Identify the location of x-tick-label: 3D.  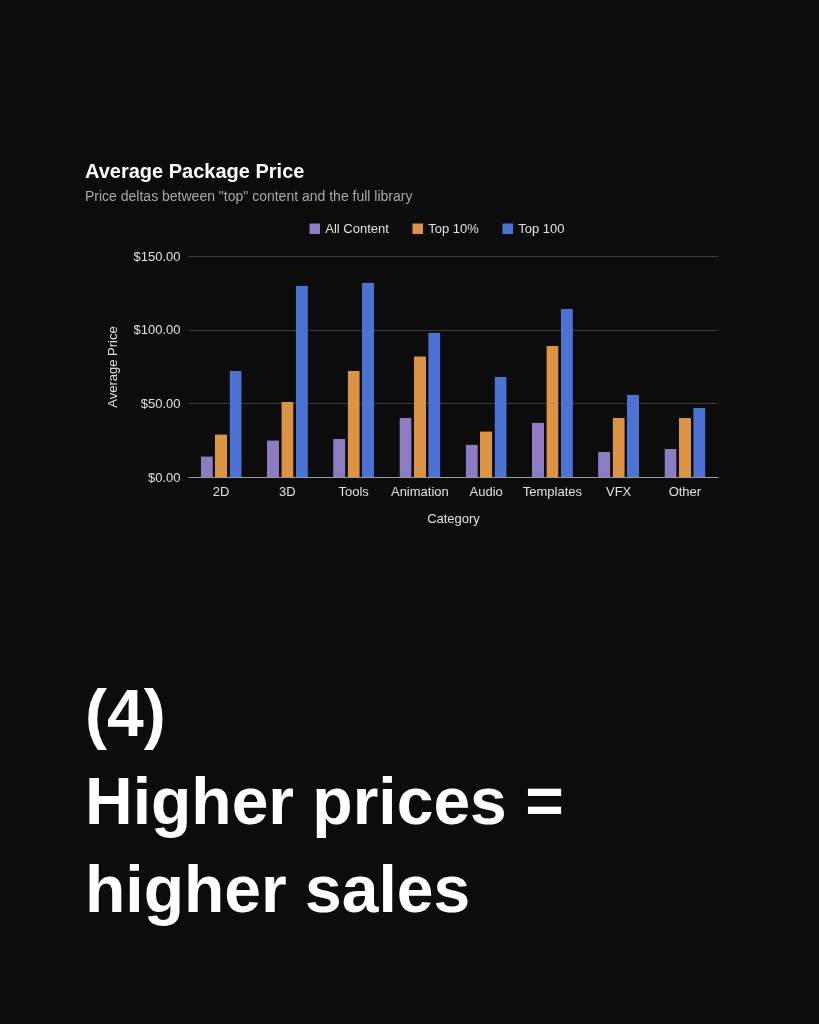
(287, 491).